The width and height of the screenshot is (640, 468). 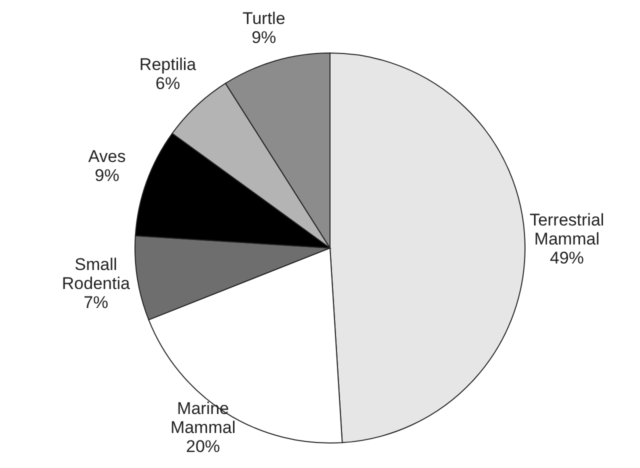 What do you see at coordinates (567, 230) in the screenshot?
I see `slice-label: Terrestrial Mammal` at bounding box center [567, 230].